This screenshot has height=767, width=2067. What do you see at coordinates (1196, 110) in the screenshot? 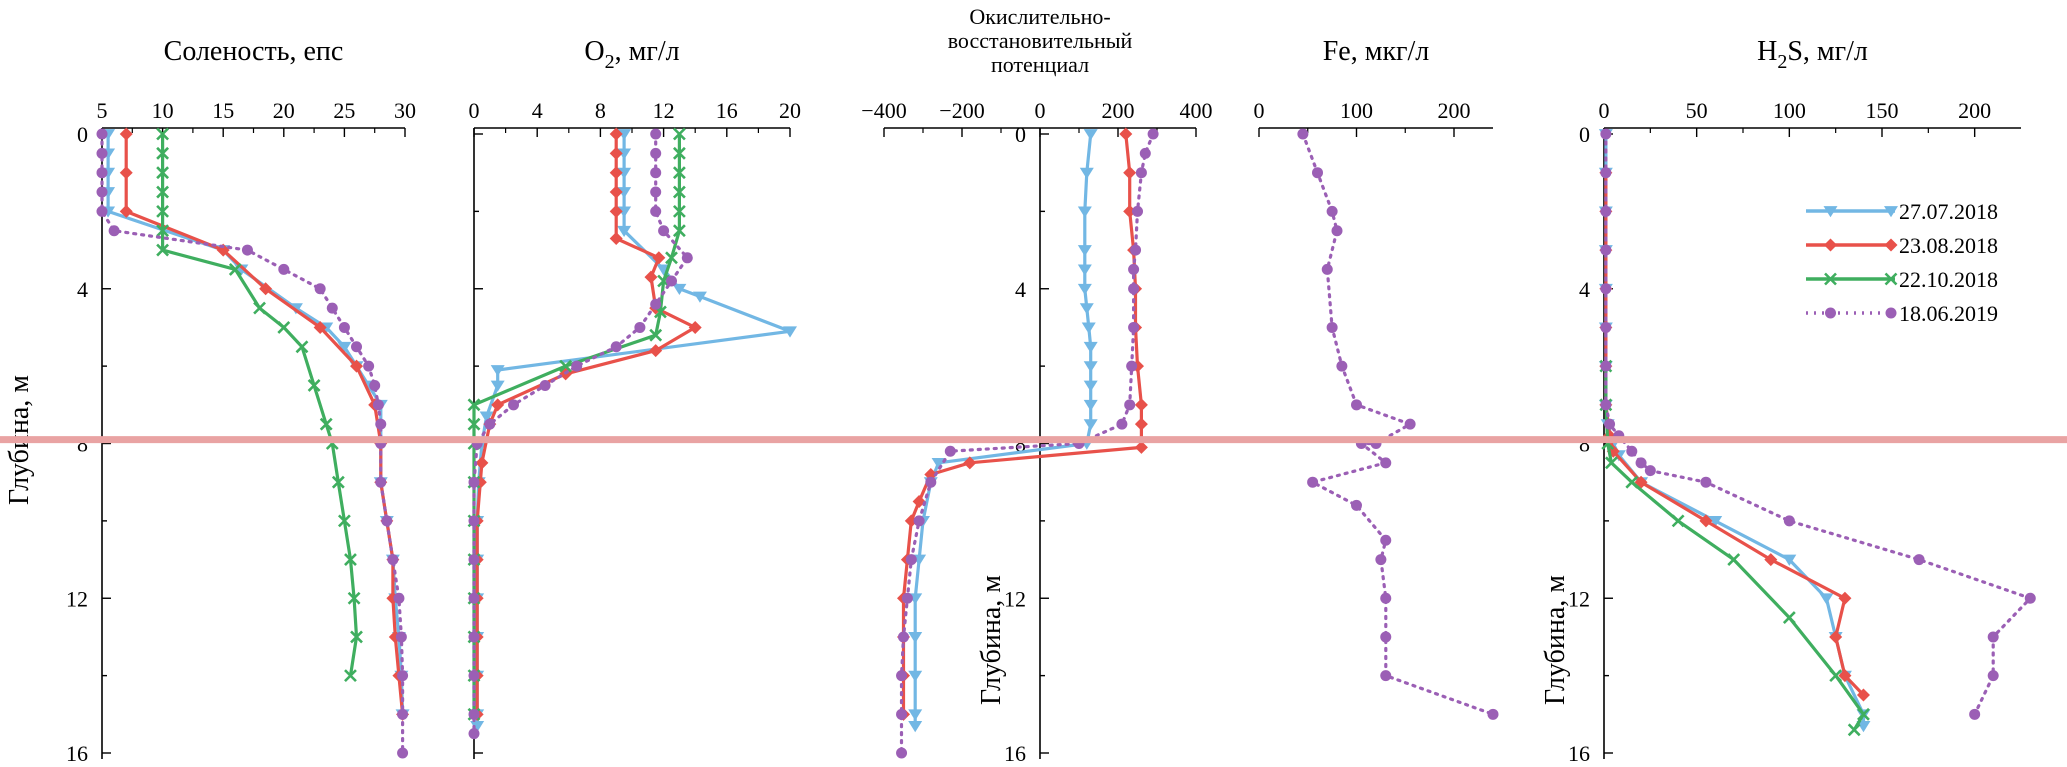
I see `x-tick-label: 400` at bounding box center [1196, 110].